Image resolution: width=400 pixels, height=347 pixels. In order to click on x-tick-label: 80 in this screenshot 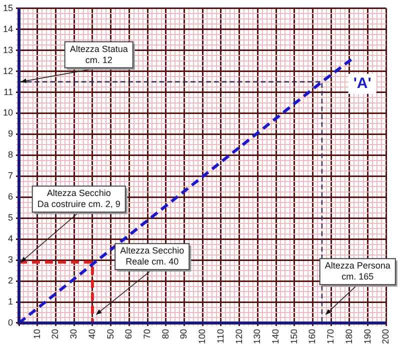, I will do `click(165, 333)`.